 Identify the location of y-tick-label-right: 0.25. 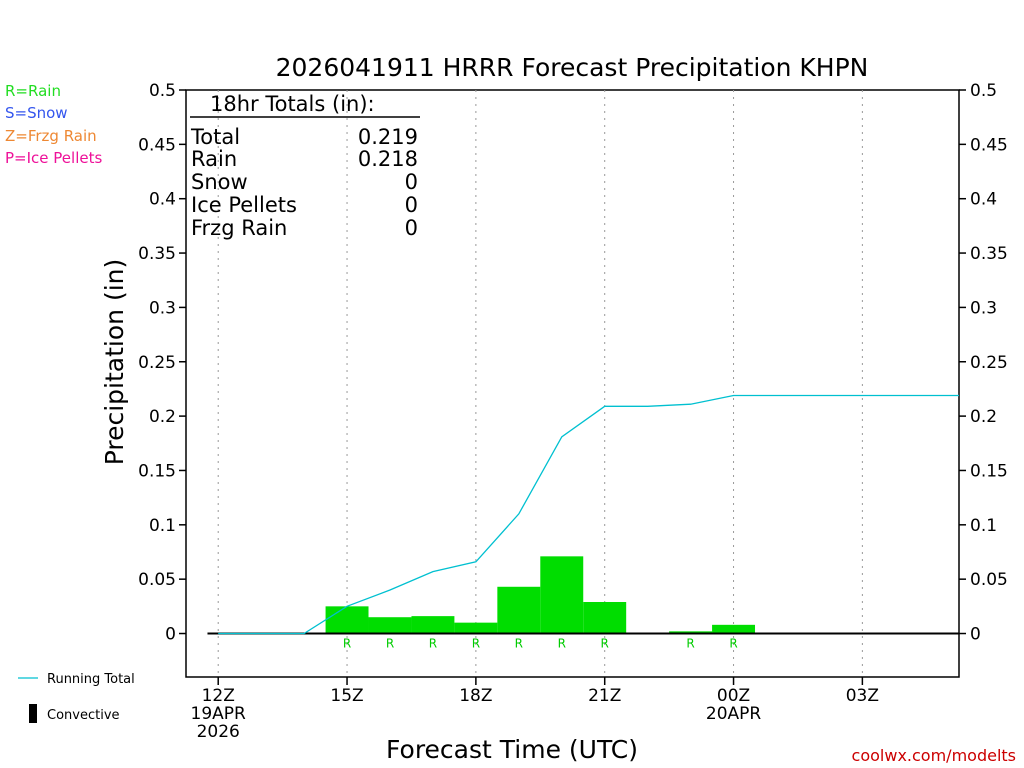
(989, 363).